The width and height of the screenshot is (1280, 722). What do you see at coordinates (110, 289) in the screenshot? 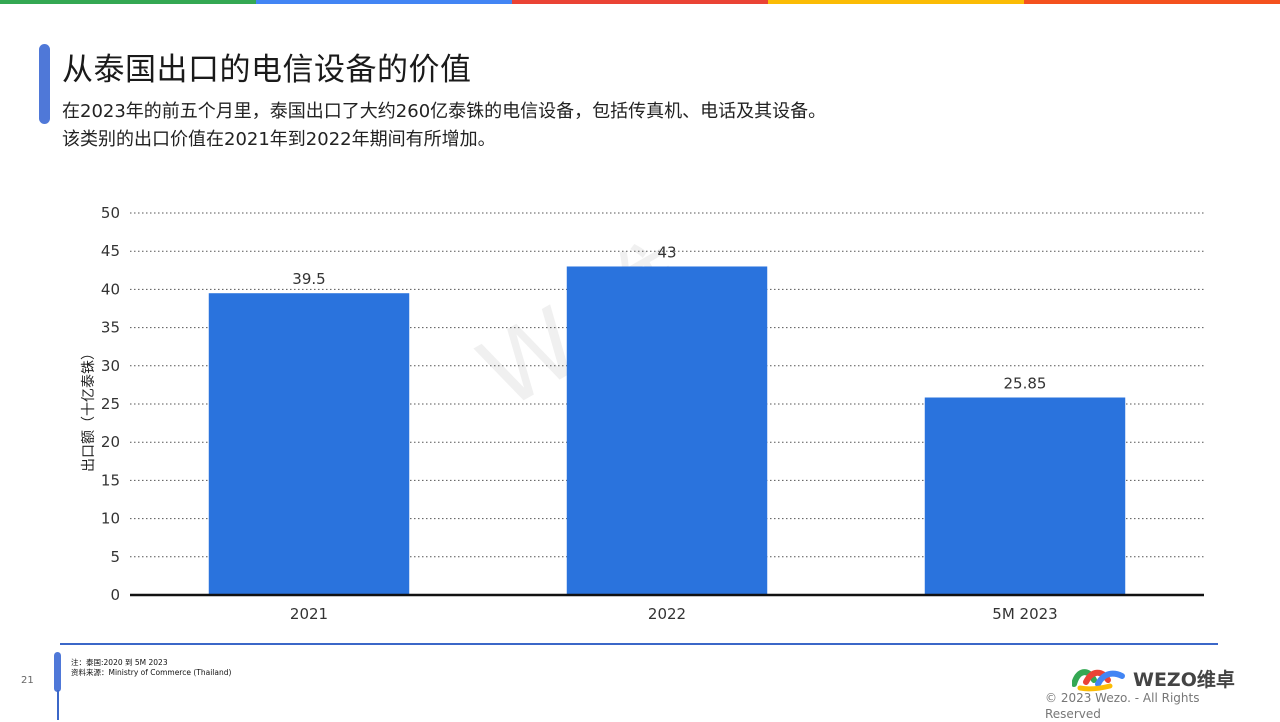
I see `y-tick-label: 40` at bounding box center [110, 289].